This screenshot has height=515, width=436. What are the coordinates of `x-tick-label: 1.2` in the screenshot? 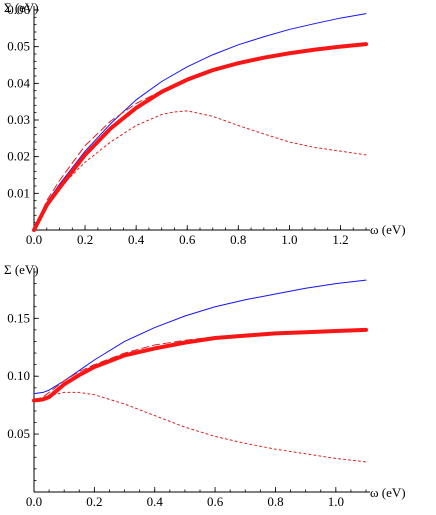 It's located at (340, 239).